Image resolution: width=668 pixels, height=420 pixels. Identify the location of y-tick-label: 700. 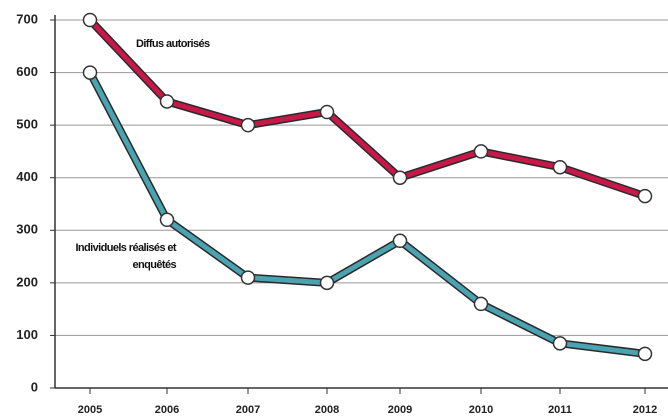
(27, 18).